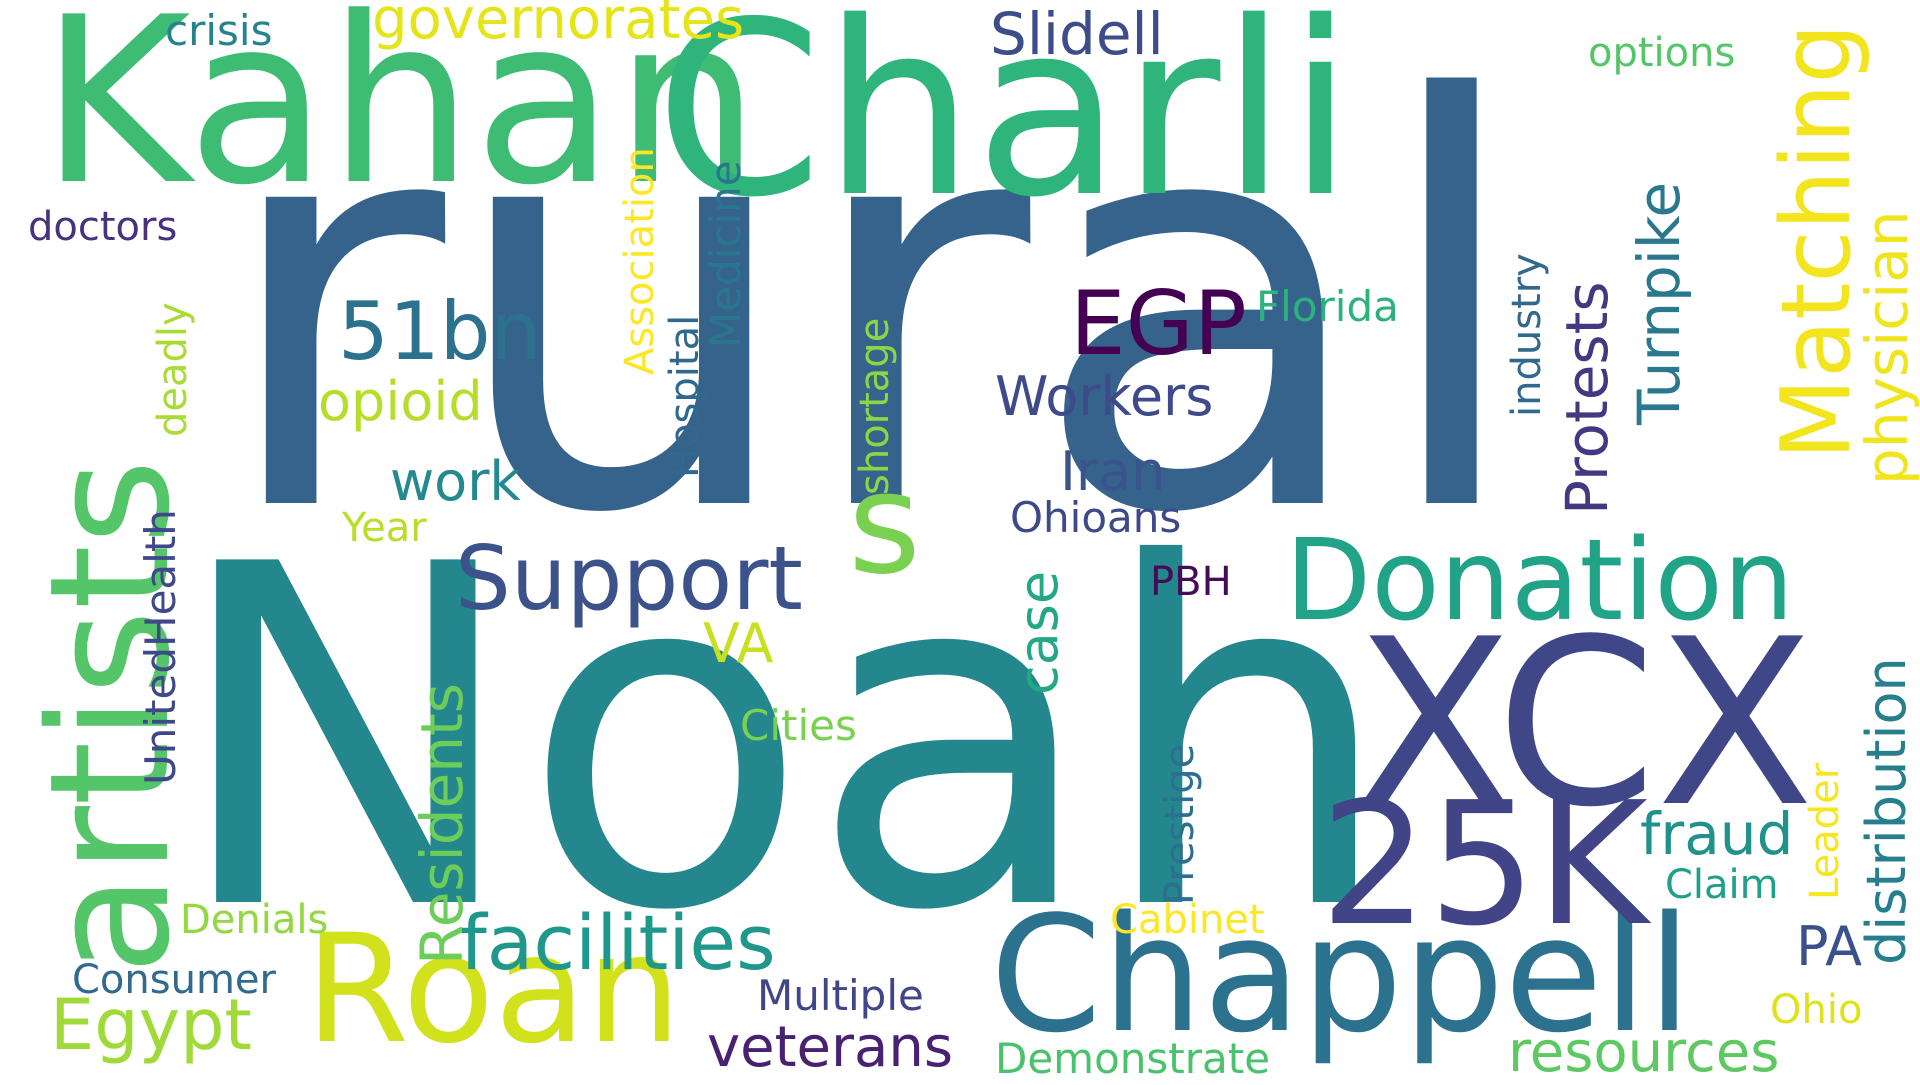  What do you see at coordinates (173, 369) in the screenshot?
I see `word-deadly: deadly` at bounding box center [173, 369].